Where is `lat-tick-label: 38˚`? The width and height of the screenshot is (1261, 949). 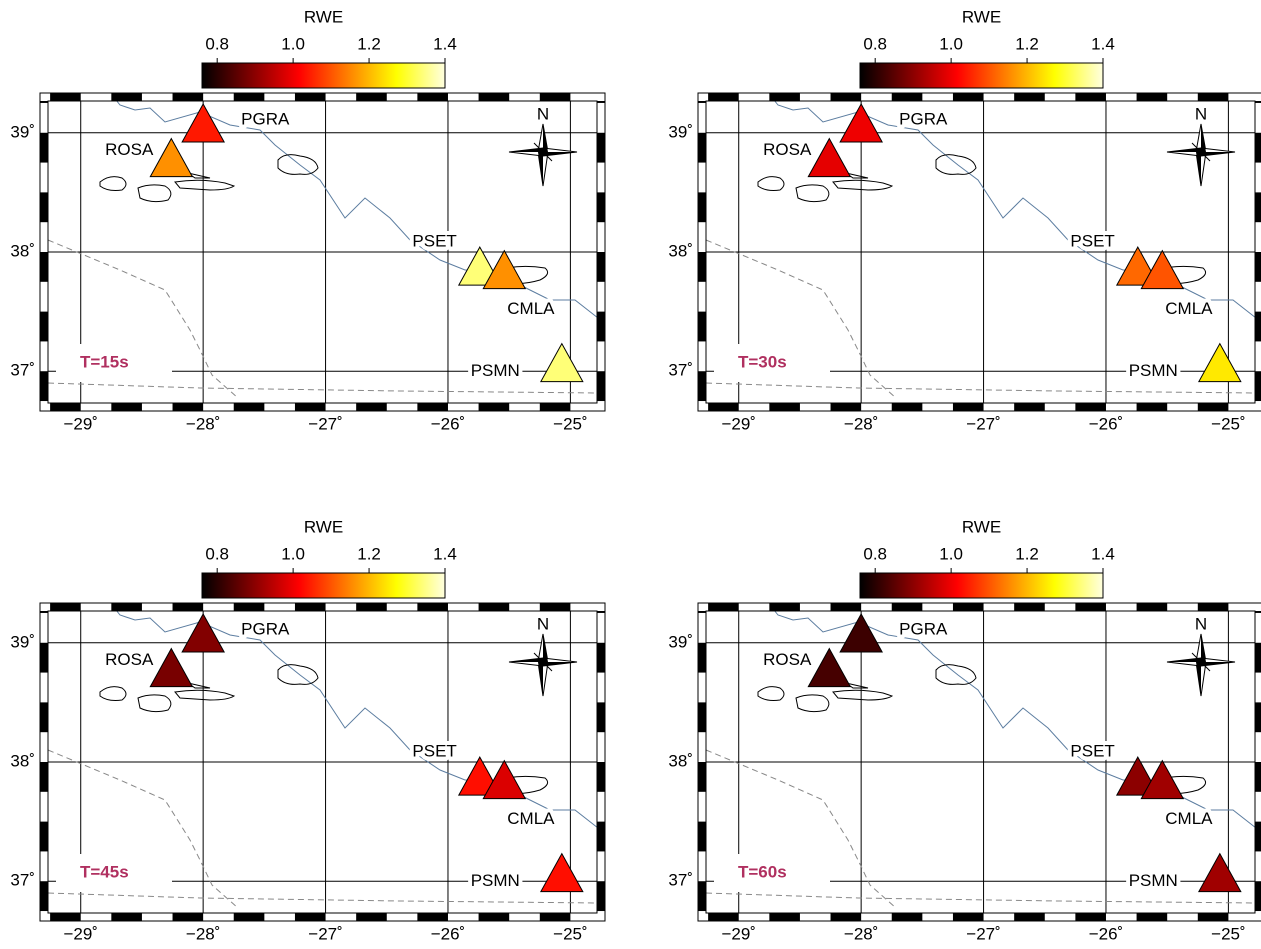
lat-tick-label: 38˚ is located at coordinates (22, 760).